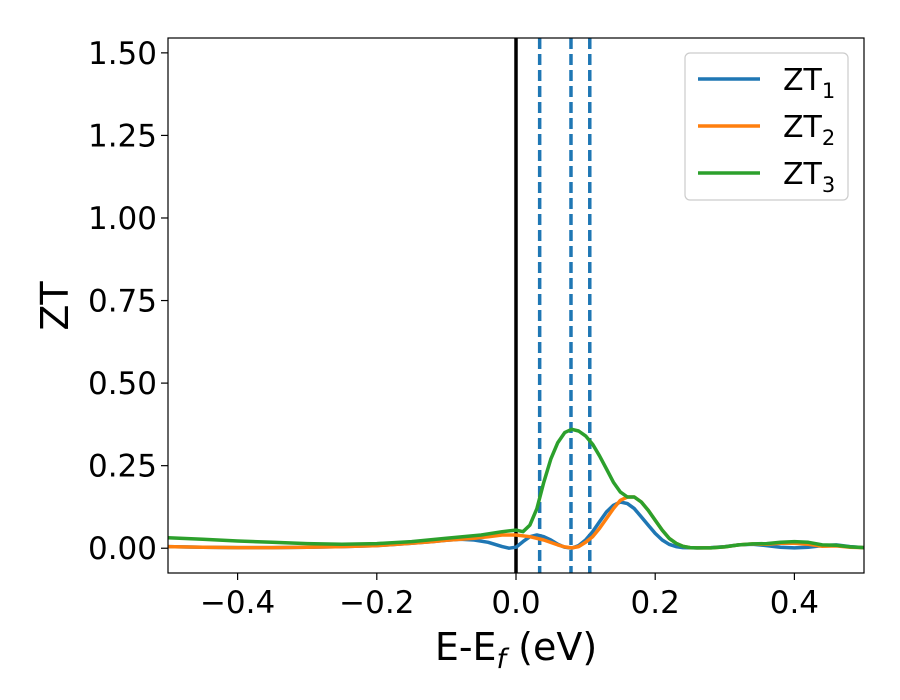  What do you see at coordinates (122, 467) in the screenshot?
I see `y-tick-label: 0.25` at bounding box center [122, 467].